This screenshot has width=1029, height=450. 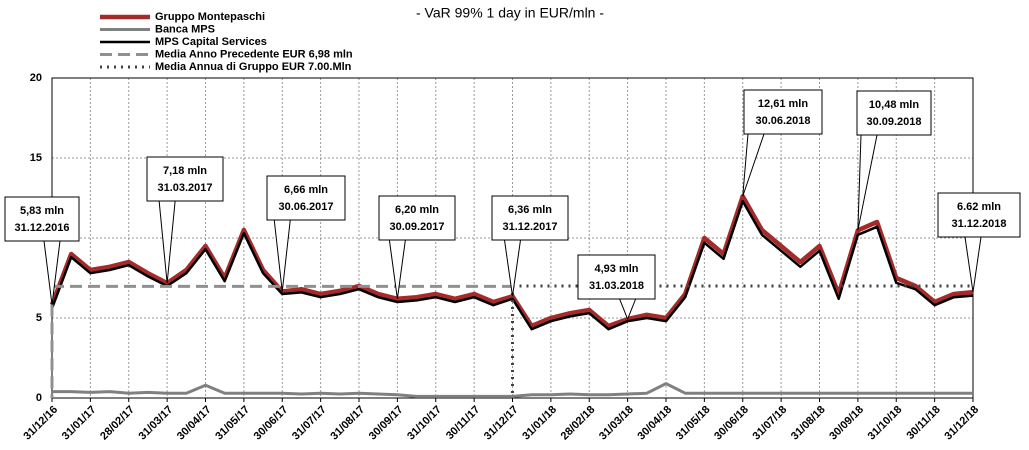 I want to click on x-tick-label: 31/12/18, so click(x=961, y=423).